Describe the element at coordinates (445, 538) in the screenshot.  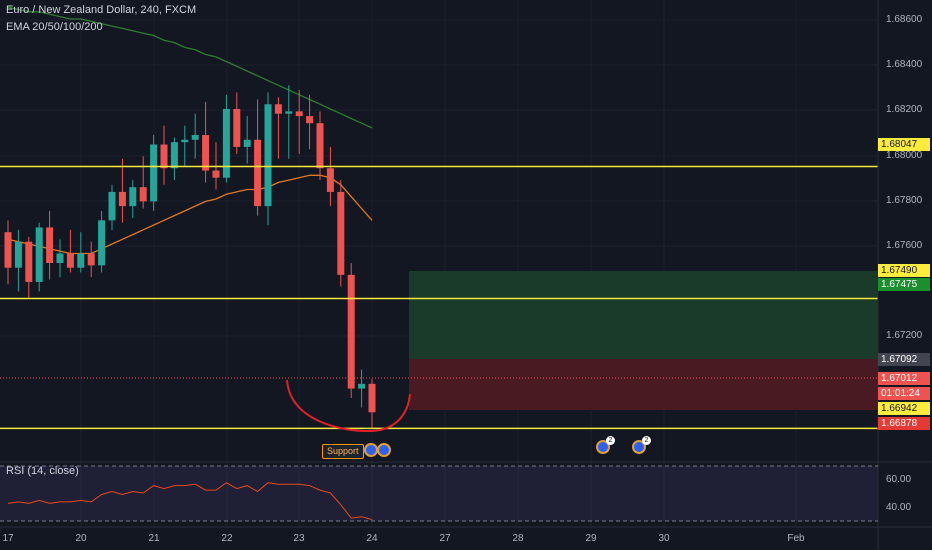
I see `time-tick: 27` at that location.